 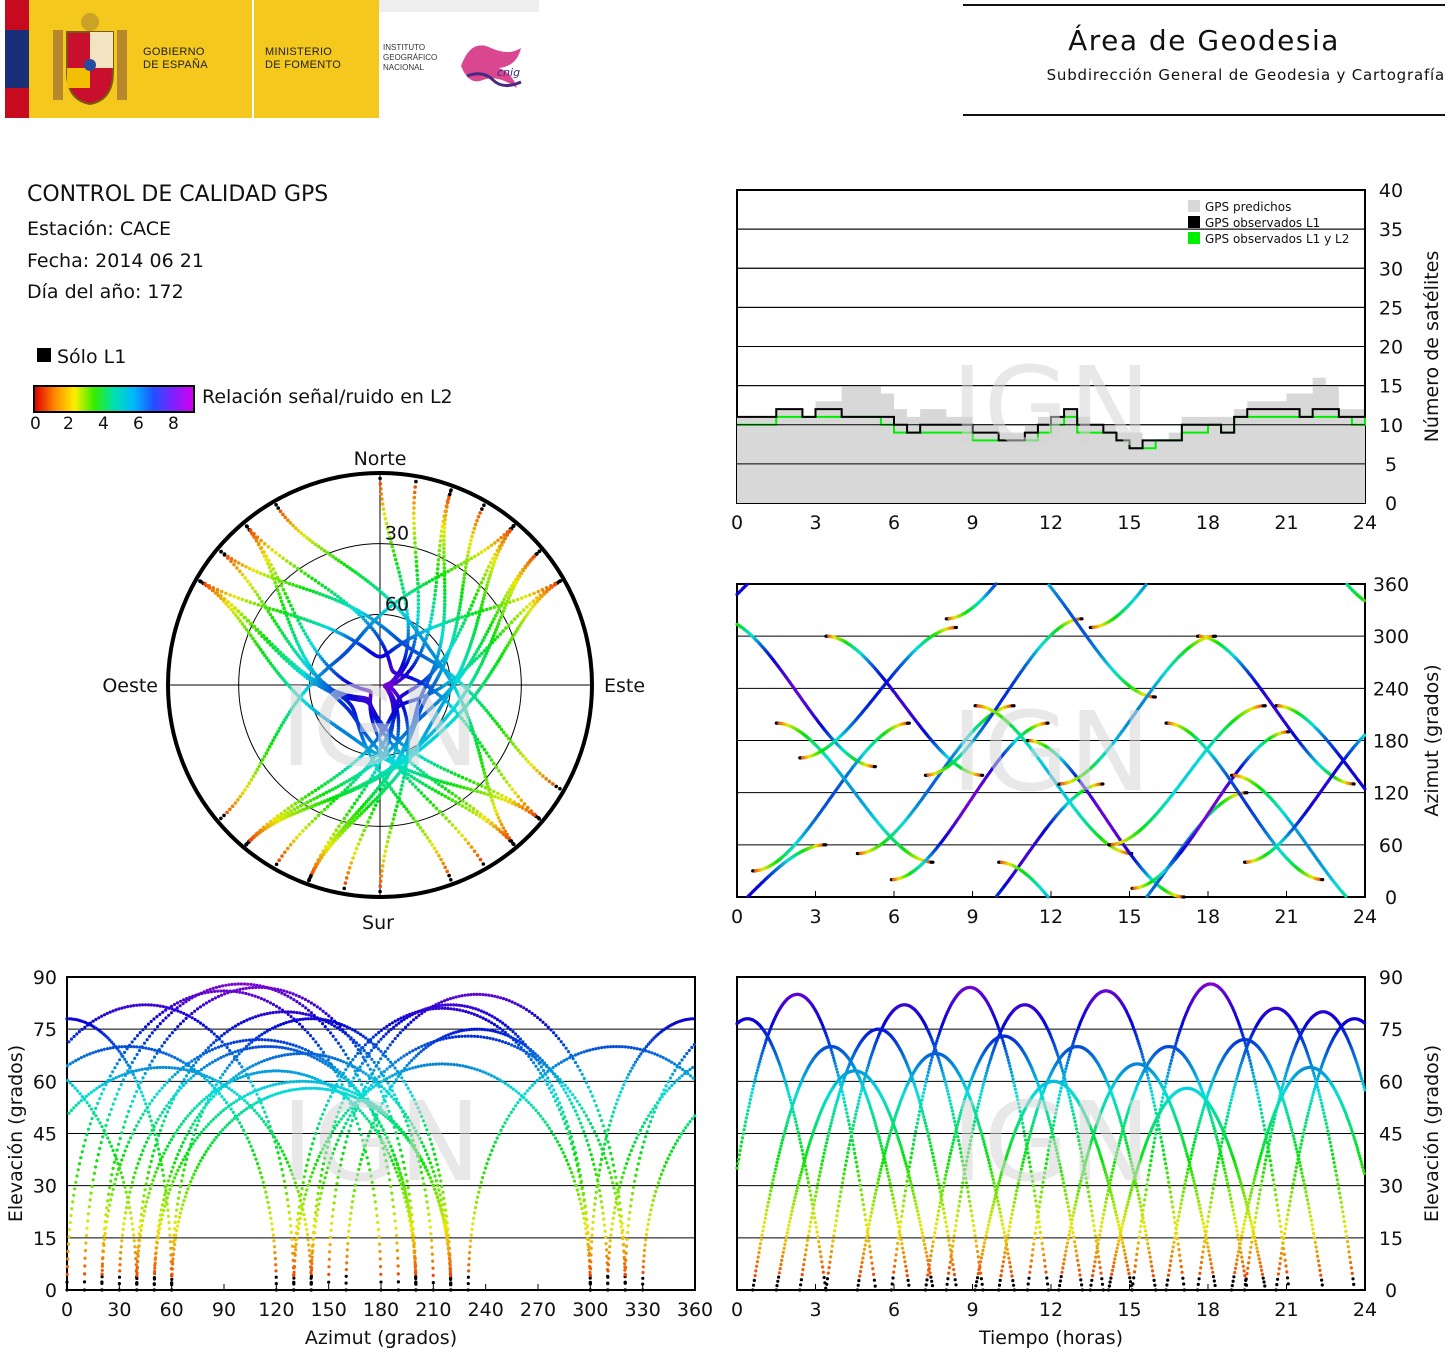 What do you see at coordinates (397, 604) in the screenshot?
I see `sky-ring-label-60: 60` at bounding box center [397, 604].